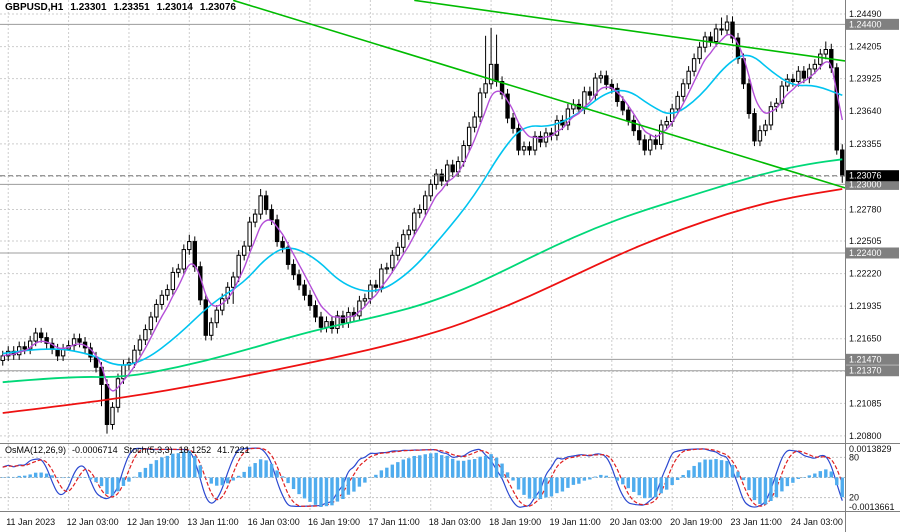 The width and height of the screenshot is (900, 532). Describe the element at coordinates (630, 31) in the screenshot. I see `trendline` at that location.